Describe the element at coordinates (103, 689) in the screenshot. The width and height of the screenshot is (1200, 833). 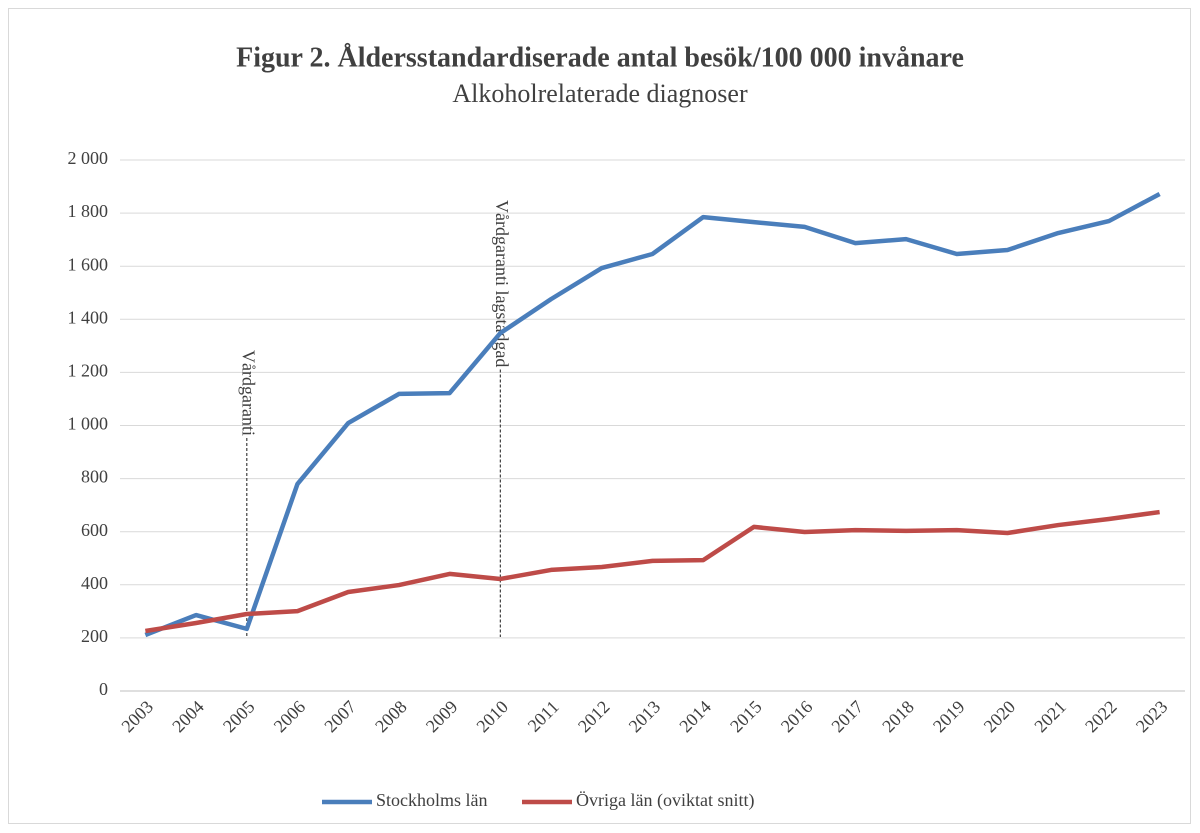
I see `y-tick-label: 0` at that location.